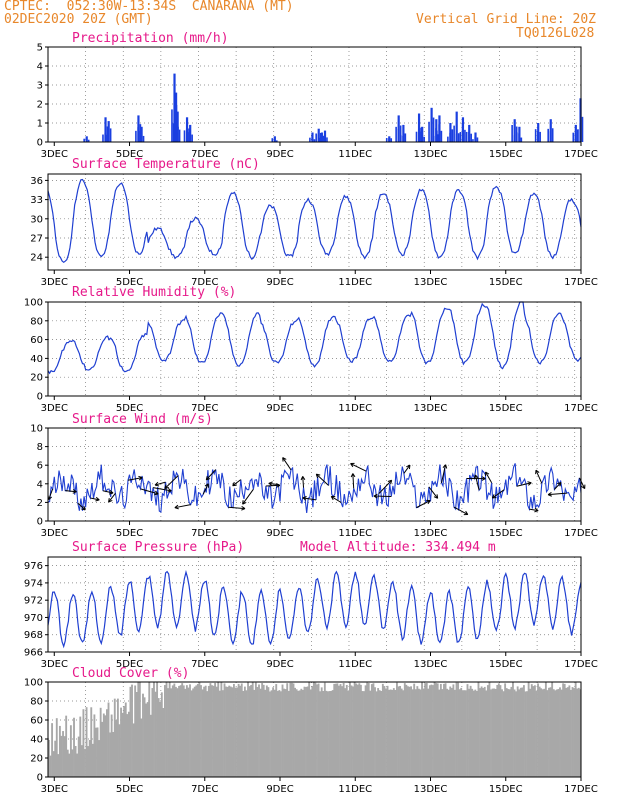 The height and width of the screenshot is (800, 618). Describe the element at coordinates (204, 154) in the screenshot. I see `x-tick-label: 7DEC` at that location.